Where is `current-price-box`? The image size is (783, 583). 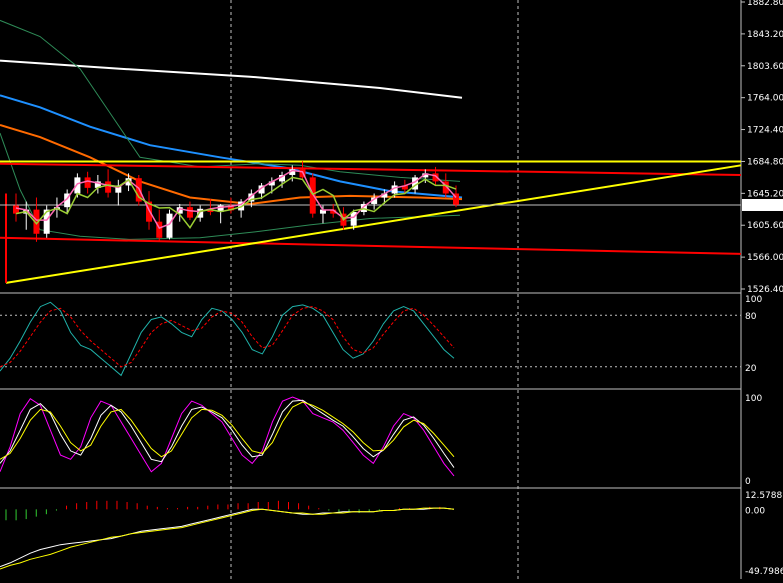 current-price-box is located at coordinates (762, 204).